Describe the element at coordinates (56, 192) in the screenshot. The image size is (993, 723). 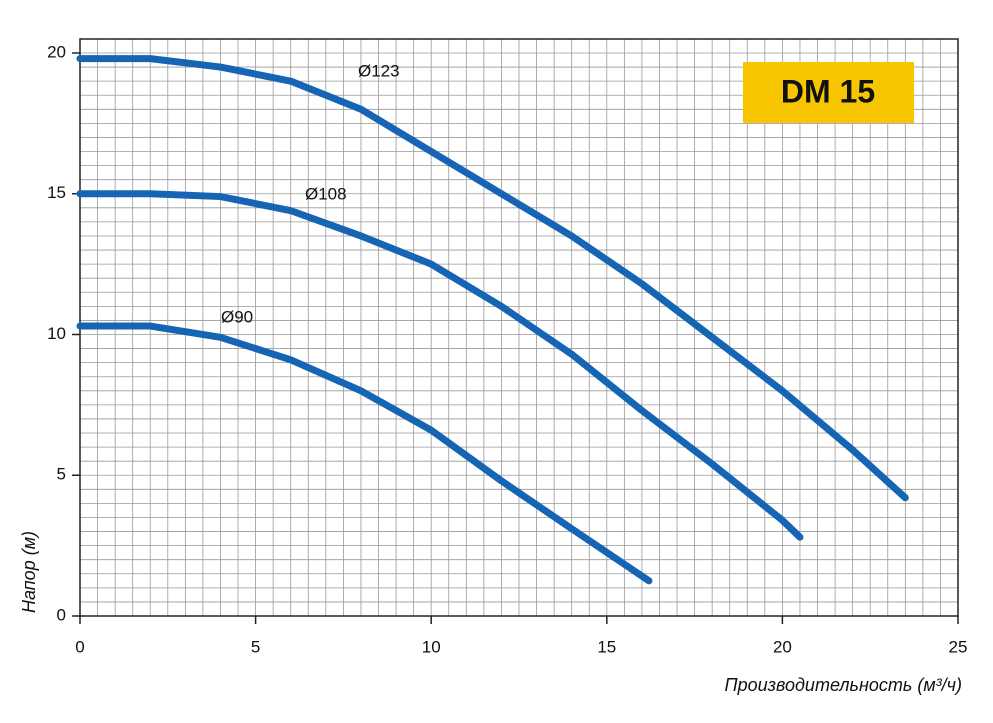
I see `y-tick-label: 15` at that location.